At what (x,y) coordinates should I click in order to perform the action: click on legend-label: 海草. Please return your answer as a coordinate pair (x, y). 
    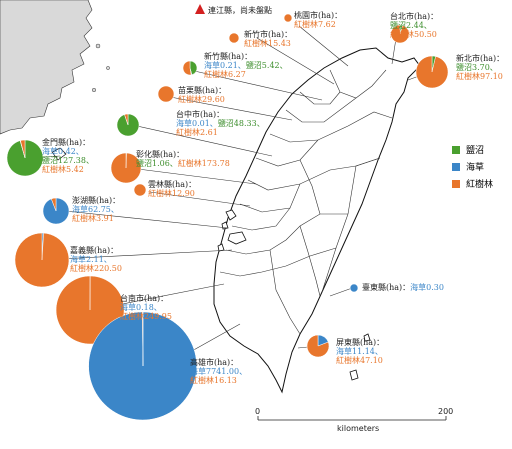
    Looking at the image, I should click on (475, 166).